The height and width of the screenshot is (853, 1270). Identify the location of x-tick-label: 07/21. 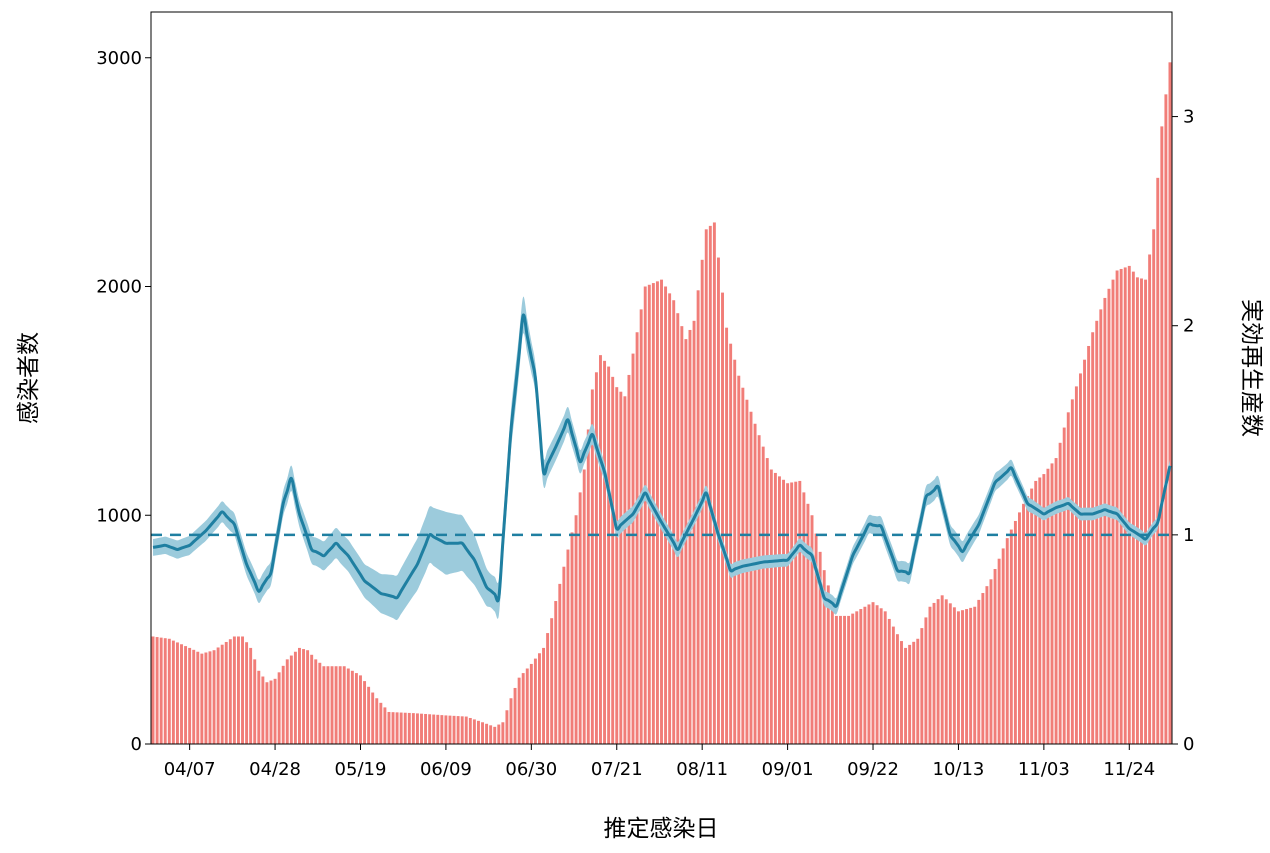
(617, 769).